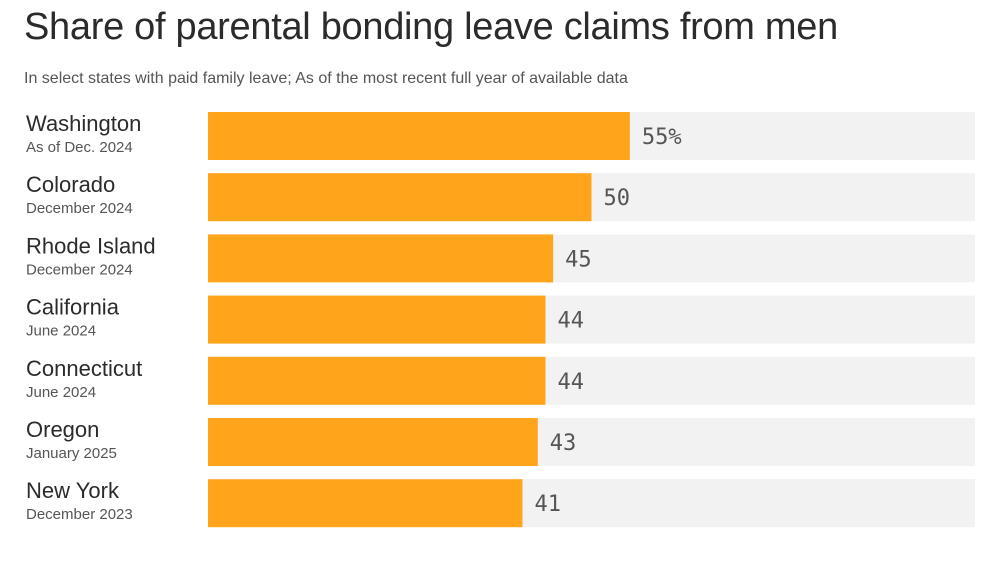 The image size is (1000, 562). I want to click on bar-track-california, so click(591, 319).